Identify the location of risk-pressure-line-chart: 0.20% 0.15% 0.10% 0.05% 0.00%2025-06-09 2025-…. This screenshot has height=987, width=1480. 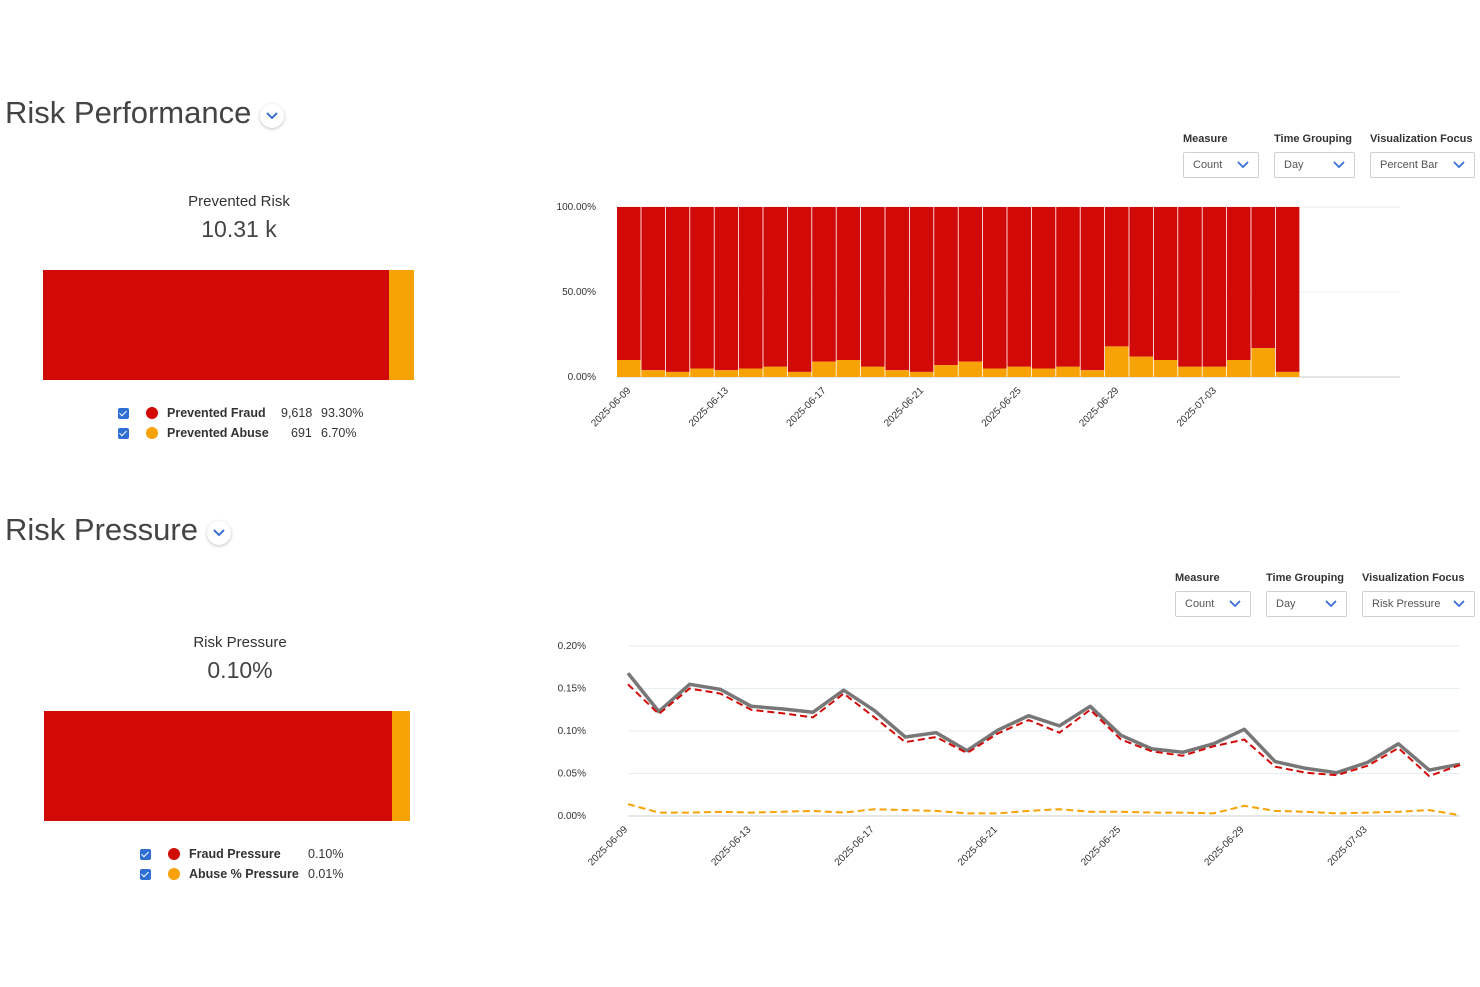
(1009, 754).